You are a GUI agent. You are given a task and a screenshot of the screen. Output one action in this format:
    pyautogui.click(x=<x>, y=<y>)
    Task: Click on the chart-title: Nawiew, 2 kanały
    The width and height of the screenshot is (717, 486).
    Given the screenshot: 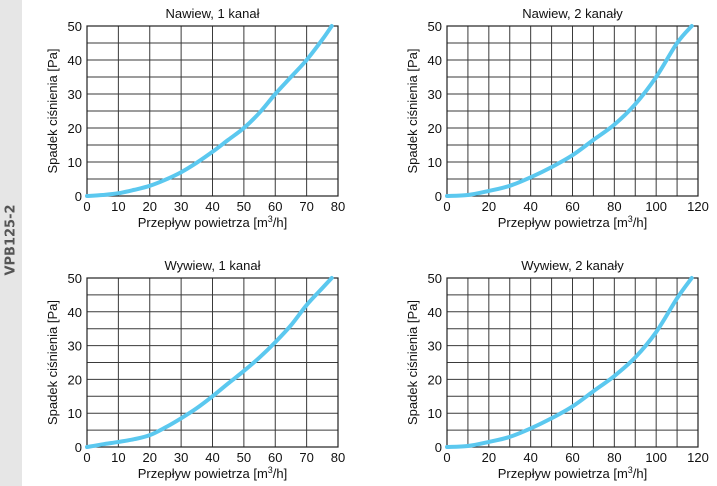 What is the action you would take?
    pyautogui.click(x=572, y=13)
    